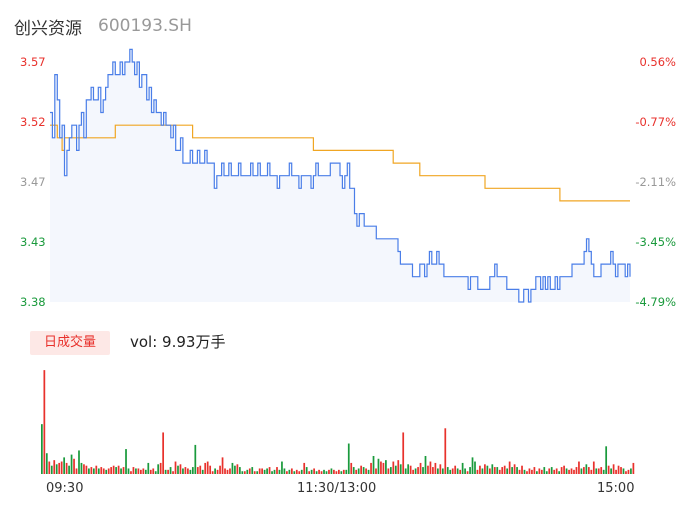 The image size is (686, 524). What do you see at coordinates (655, 122) in the screenshot?
I see `pct-tick-label: -0.77%` at bounding box center [655, 122].